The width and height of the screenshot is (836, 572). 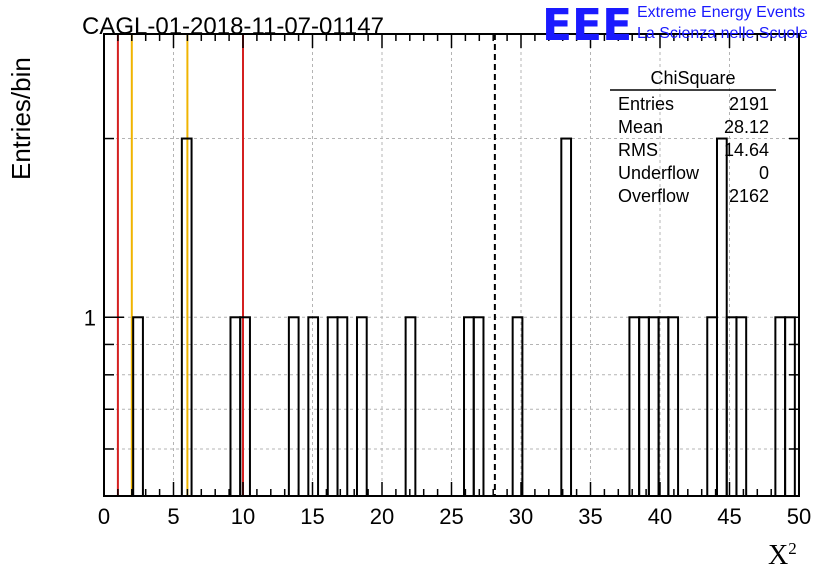 What do you see at coordinates (654, 196) in the screenshot?
I see `stats-label: Overflow` at bounding box center [654, 196].